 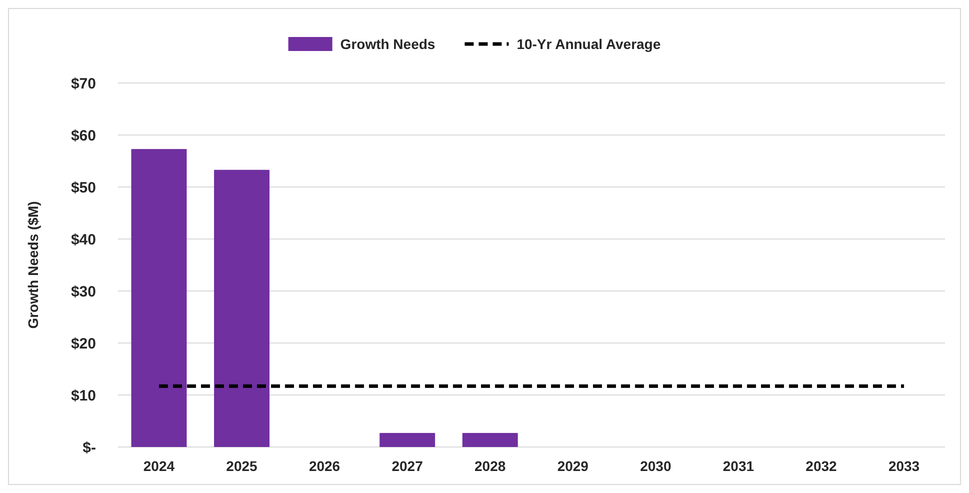 What do you see at coordinates (656, 466) in the screenshot?
I see `x-tick-label: 2030` at bounding box center [656, 466].